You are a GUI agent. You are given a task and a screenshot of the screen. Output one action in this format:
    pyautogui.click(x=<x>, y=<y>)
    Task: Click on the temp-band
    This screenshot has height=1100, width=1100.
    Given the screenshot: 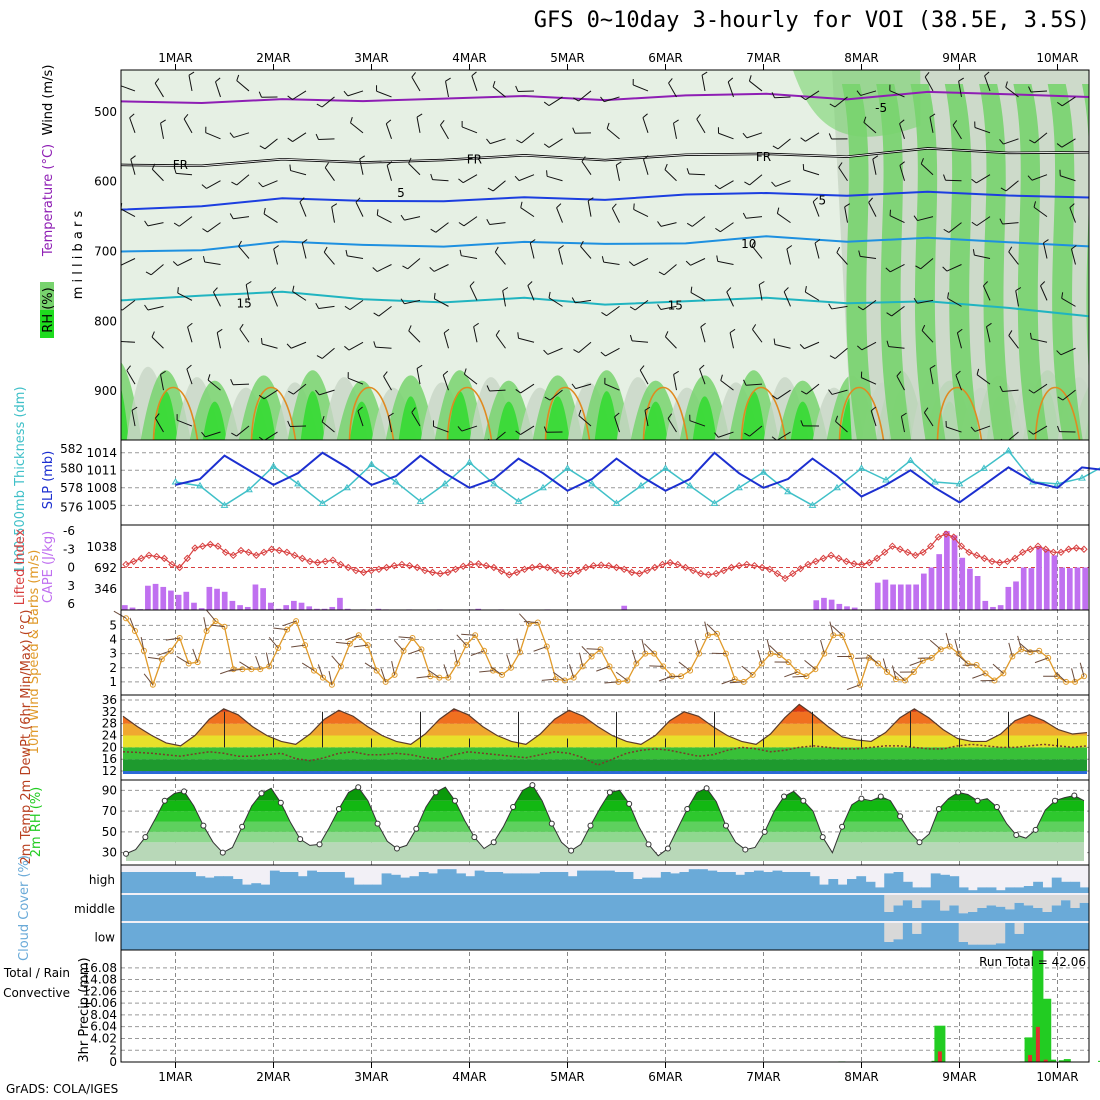 What is the action you would take?
    pyautogui.click(x=605, y=741)
    